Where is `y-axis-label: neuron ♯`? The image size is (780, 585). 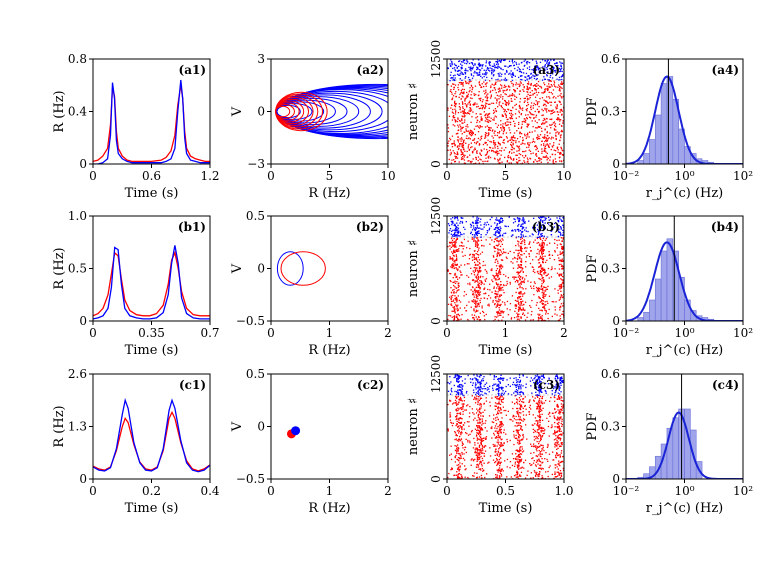 y-axis-label: neuron ♯ is located at coordinates (413, 111).